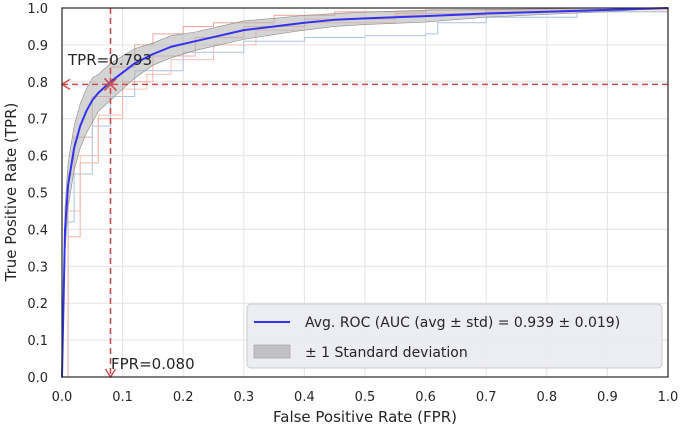 The height and width of the screenshot is (430, 685). Describe the element at coordinates (37, 304) in the screenshot. I see `y-tick-label: 0.2` at that location.